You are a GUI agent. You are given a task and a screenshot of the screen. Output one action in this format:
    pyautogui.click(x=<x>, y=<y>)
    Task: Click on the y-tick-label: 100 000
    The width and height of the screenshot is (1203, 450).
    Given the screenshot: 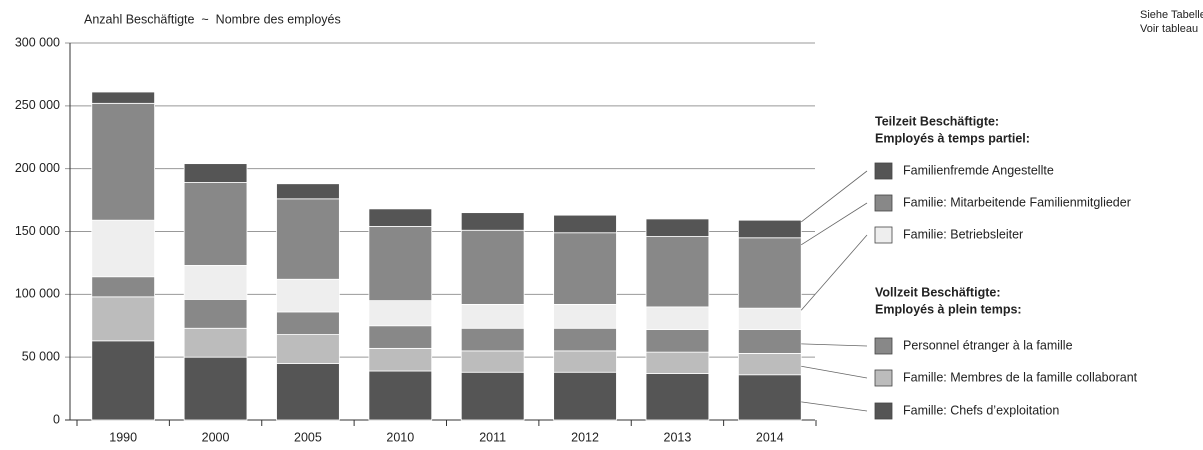 What is the action you would take?
    pyautogui.click(x=37, y=294)
    